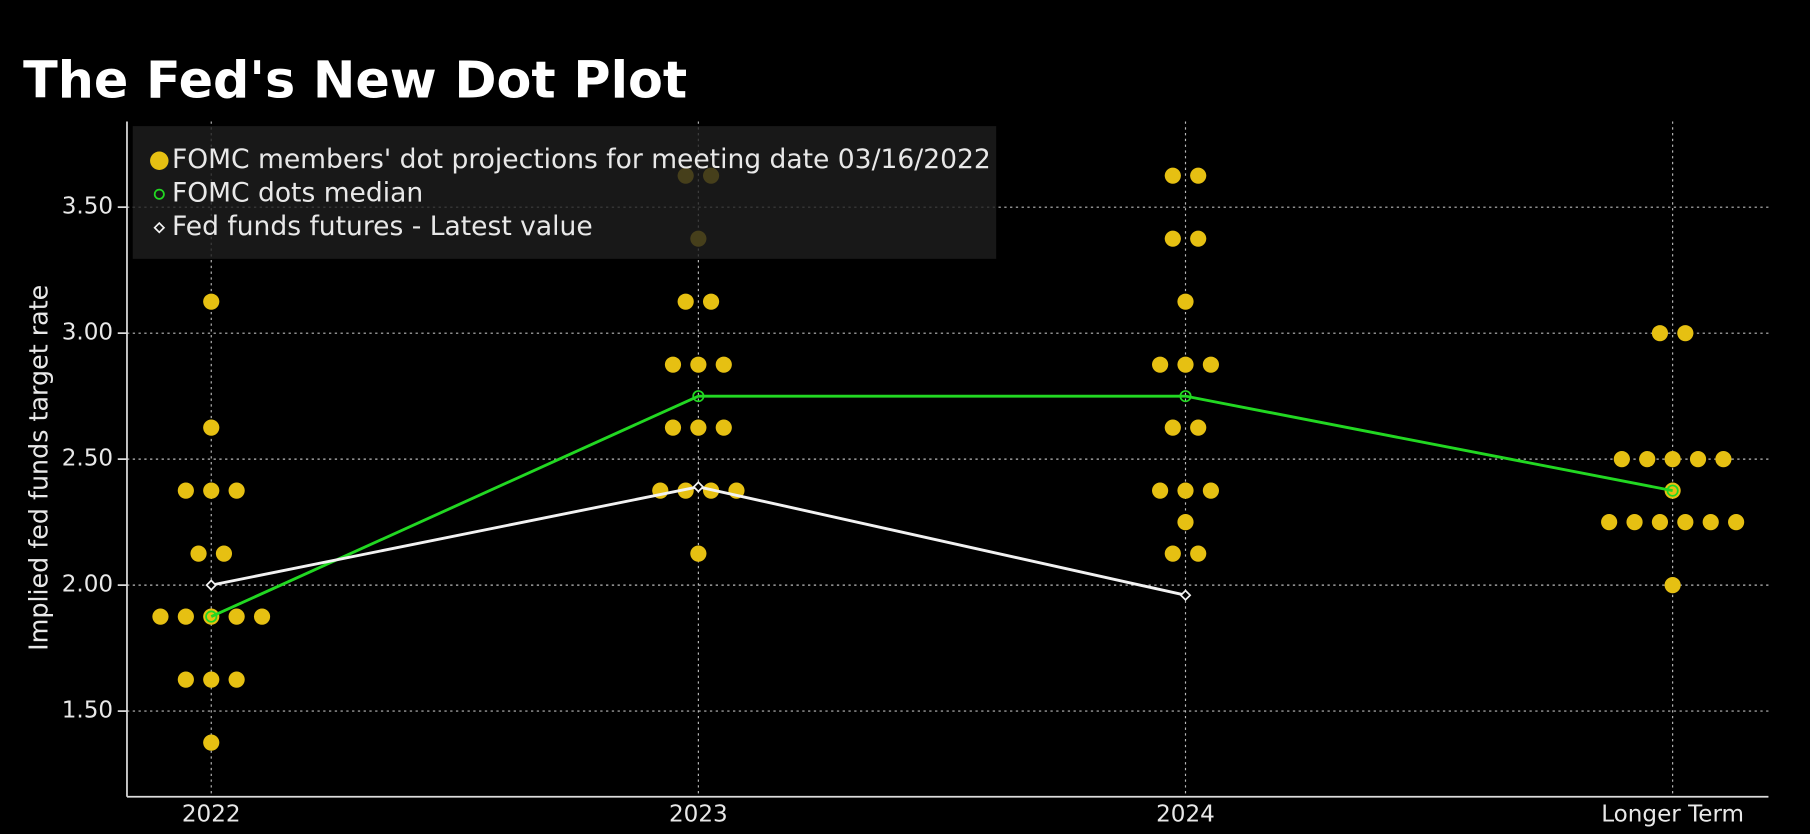 Image resolution: width=1810 pixels, height=834 pixels. I want to click on y-axis-label: Implied fed funds target rate, so click(38, 468).